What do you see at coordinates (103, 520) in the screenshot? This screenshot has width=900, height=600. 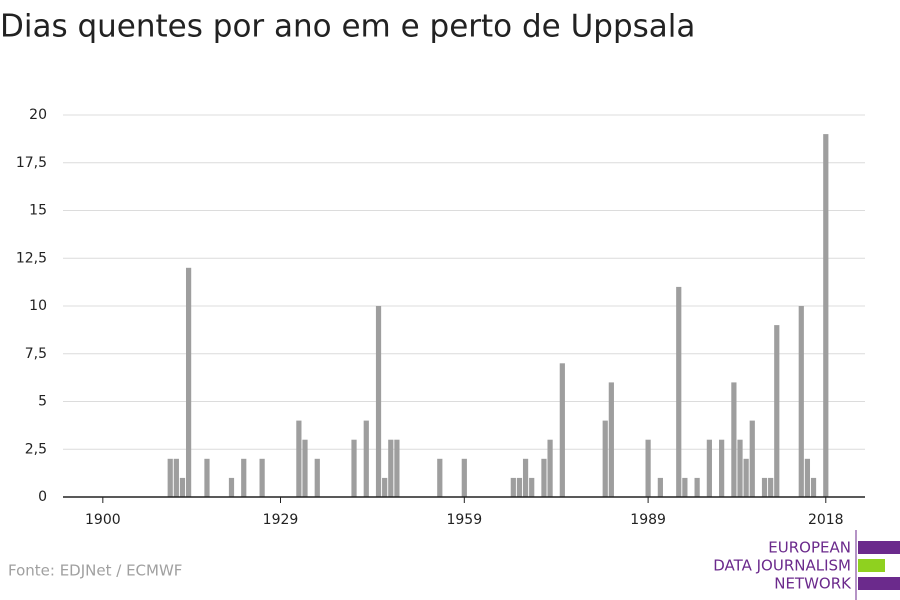 I see `x-tick-label: 1900` at bounding box center [103, 520].